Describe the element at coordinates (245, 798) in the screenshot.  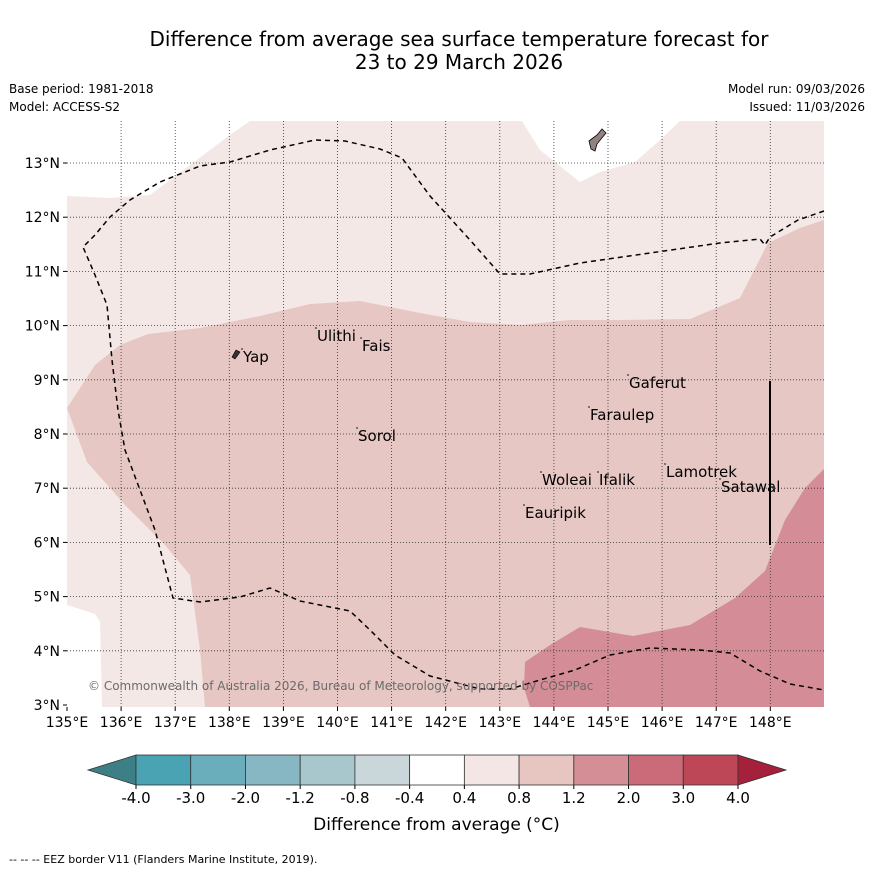
I see `colorbar-tick-label: -2.0` at that location.